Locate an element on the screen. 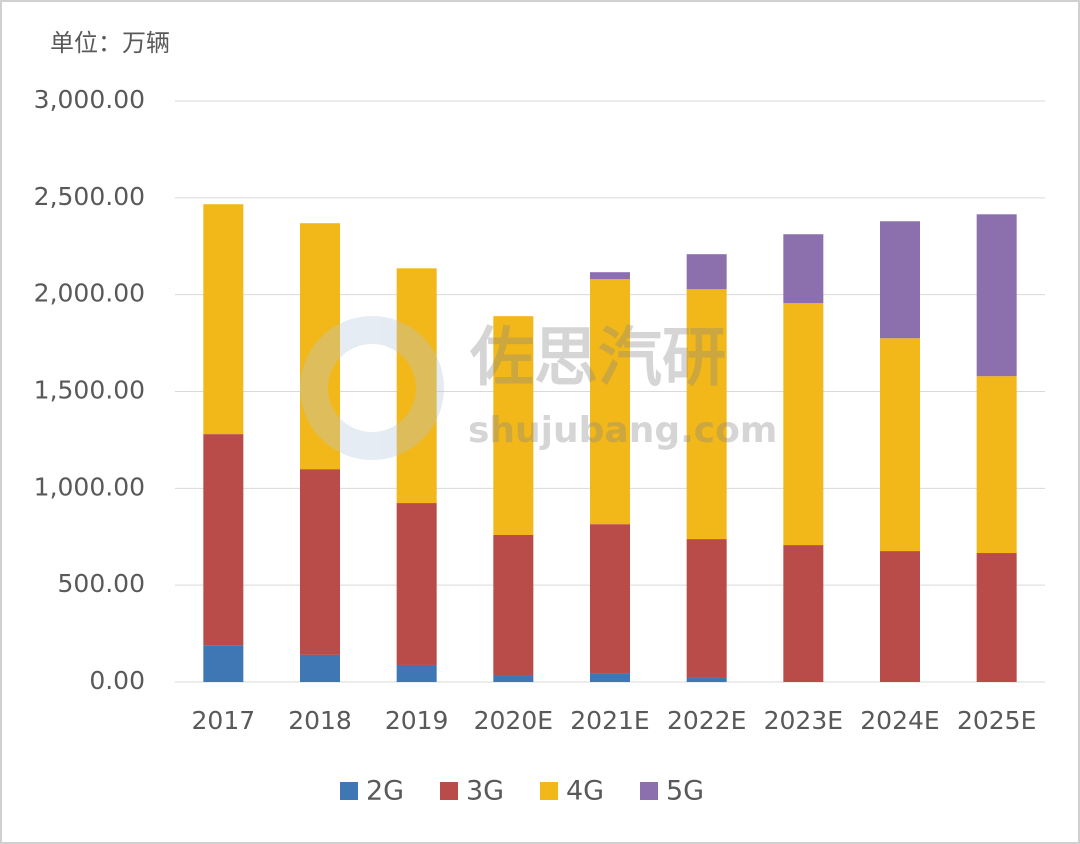 This screenshot has width=1080, height=844. y-tick-label: 1,500.00 is located at coordinates (89, 390).